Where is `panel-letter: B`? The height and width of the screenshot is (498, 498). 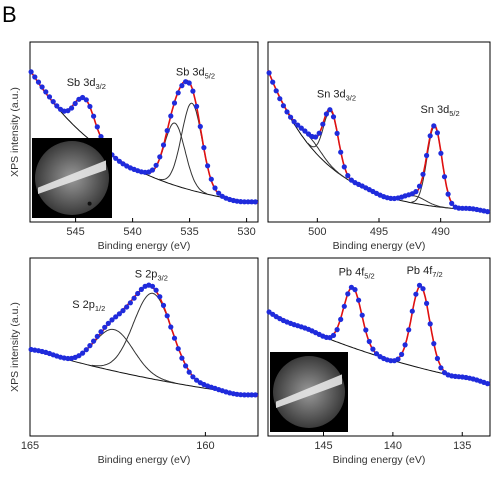
panel-letter: B is located at coordinates (9, 14).